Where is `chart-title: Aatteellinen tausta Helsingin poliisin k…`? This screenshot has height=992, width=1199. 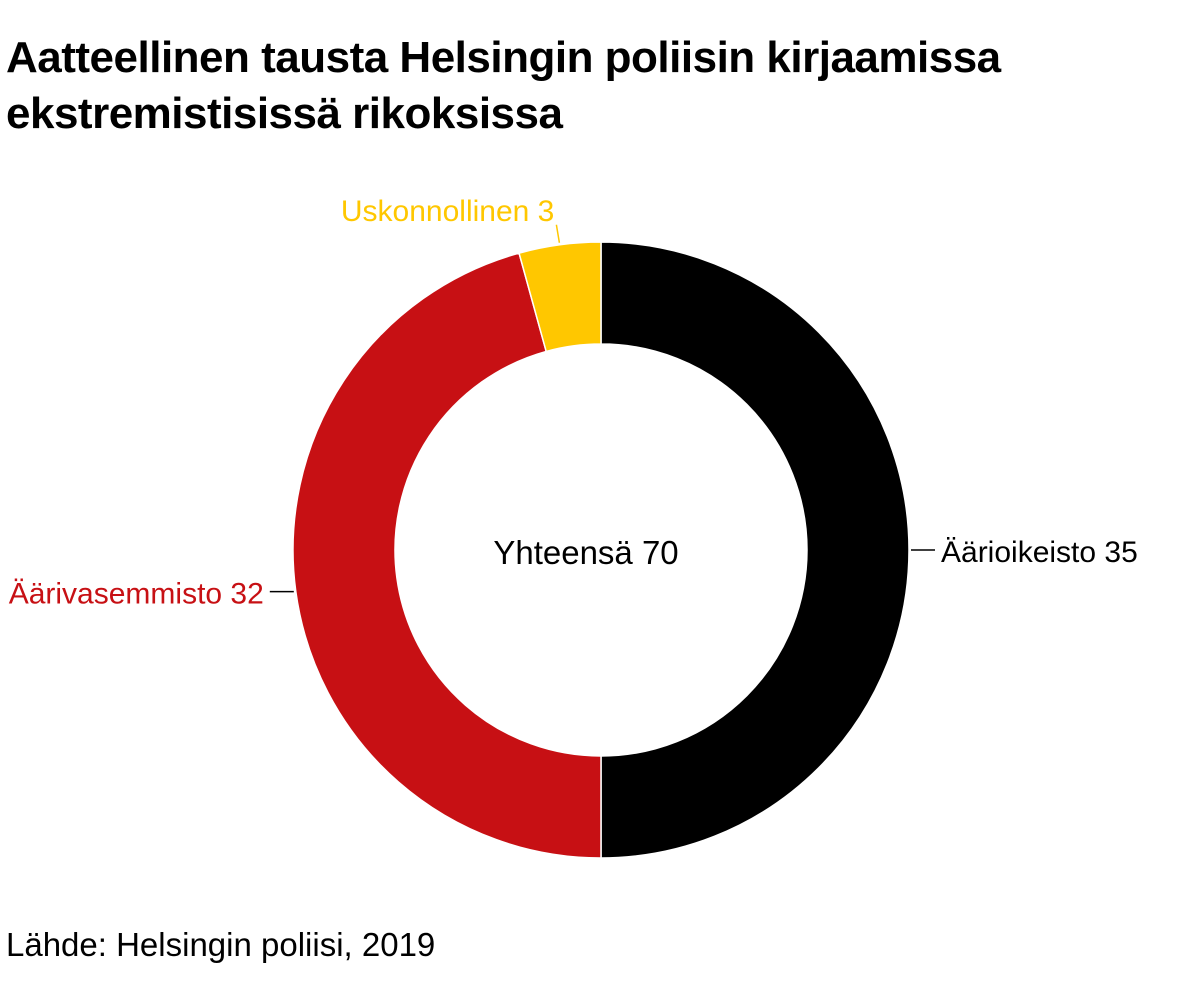
chart-title: Aatteellinen tausta Helsingin poliisin k… is located at coordinates (503, 85).